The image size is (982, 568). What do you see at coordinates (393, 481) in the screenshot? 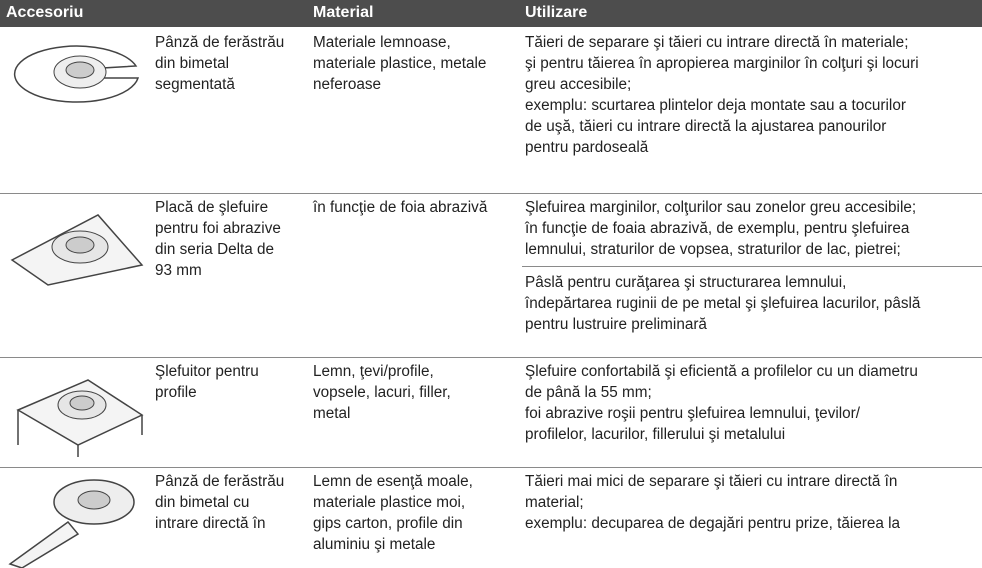
I see `material-text: Lemn de esenţă moale,` at bounding box center [393, 481].